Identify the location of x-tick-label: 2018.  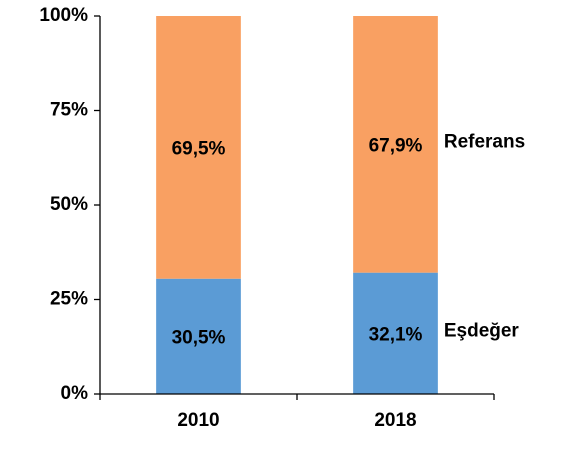
(395, 420).